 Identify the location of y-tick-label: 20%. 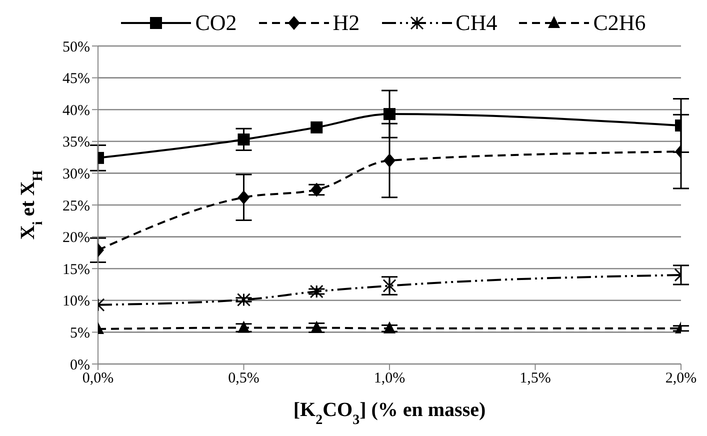
(76, 238).